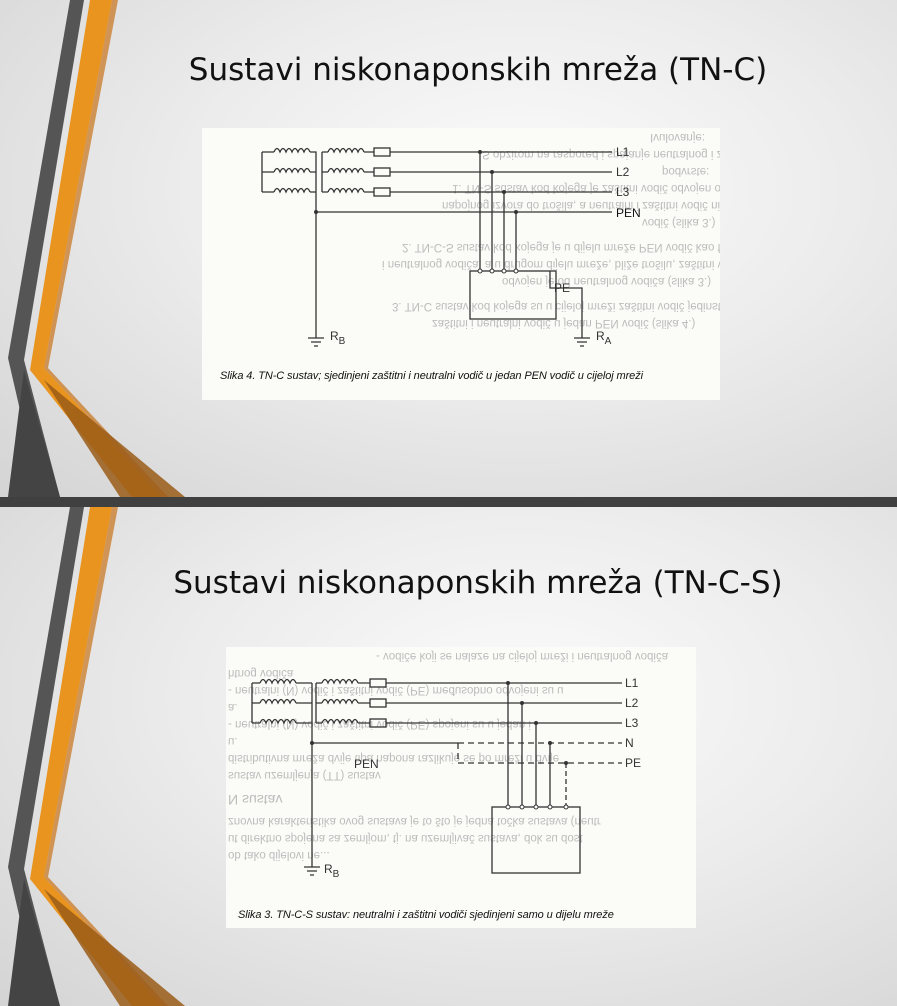  Describe the element at coordinates (446, 778) in the screenshot. I see `tn-c-s-circuit: L1 L2 L3 N PE PEN RB` at that location.